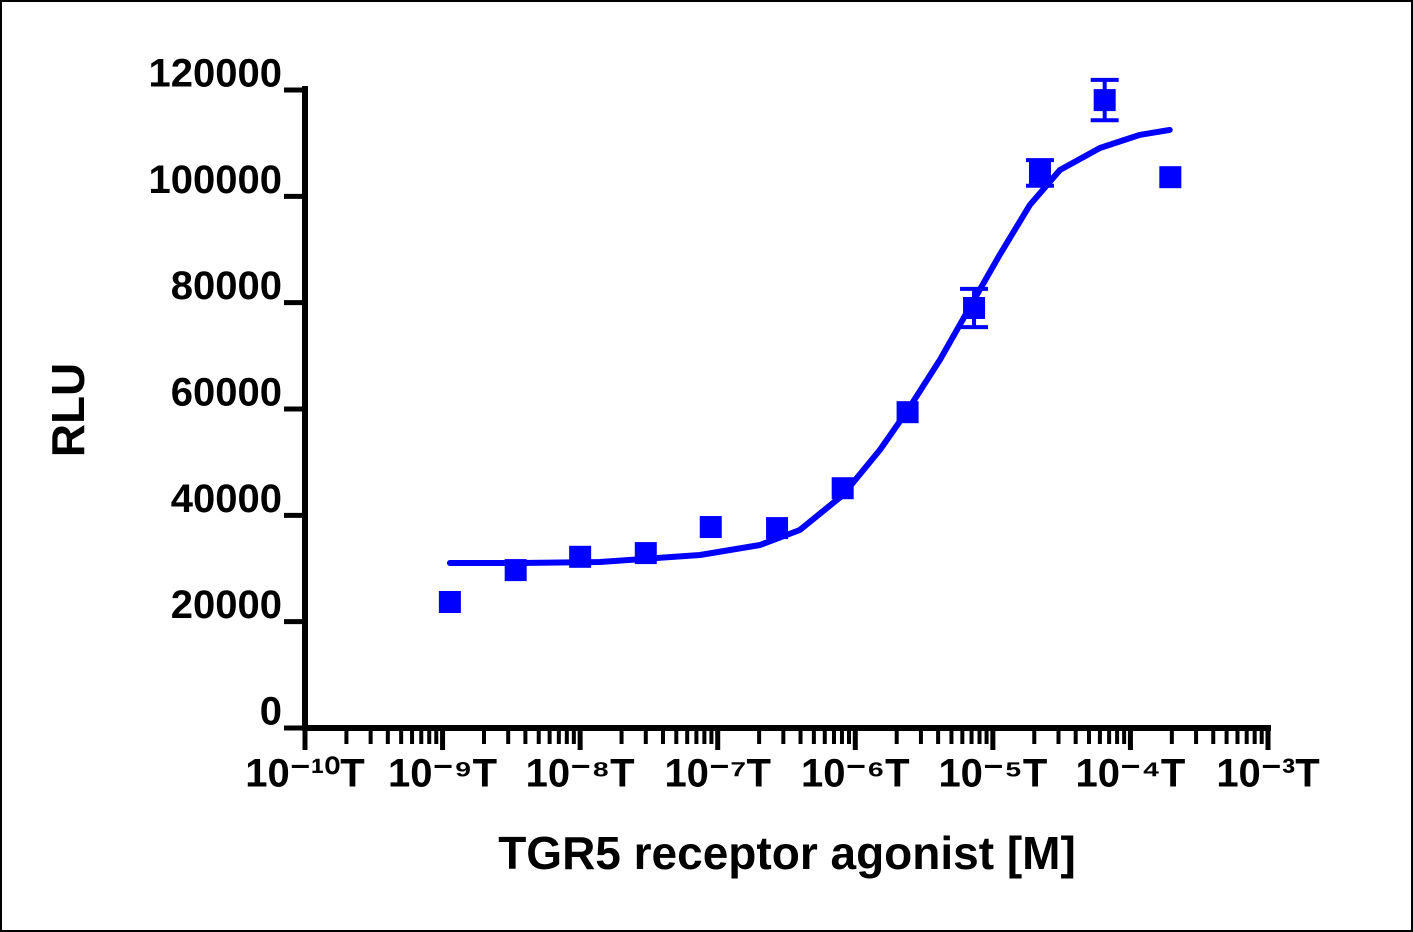 The image size is (1413, 932). I want to click on x-tick-label: 10⁻¹⁰T, so click(304, 774).